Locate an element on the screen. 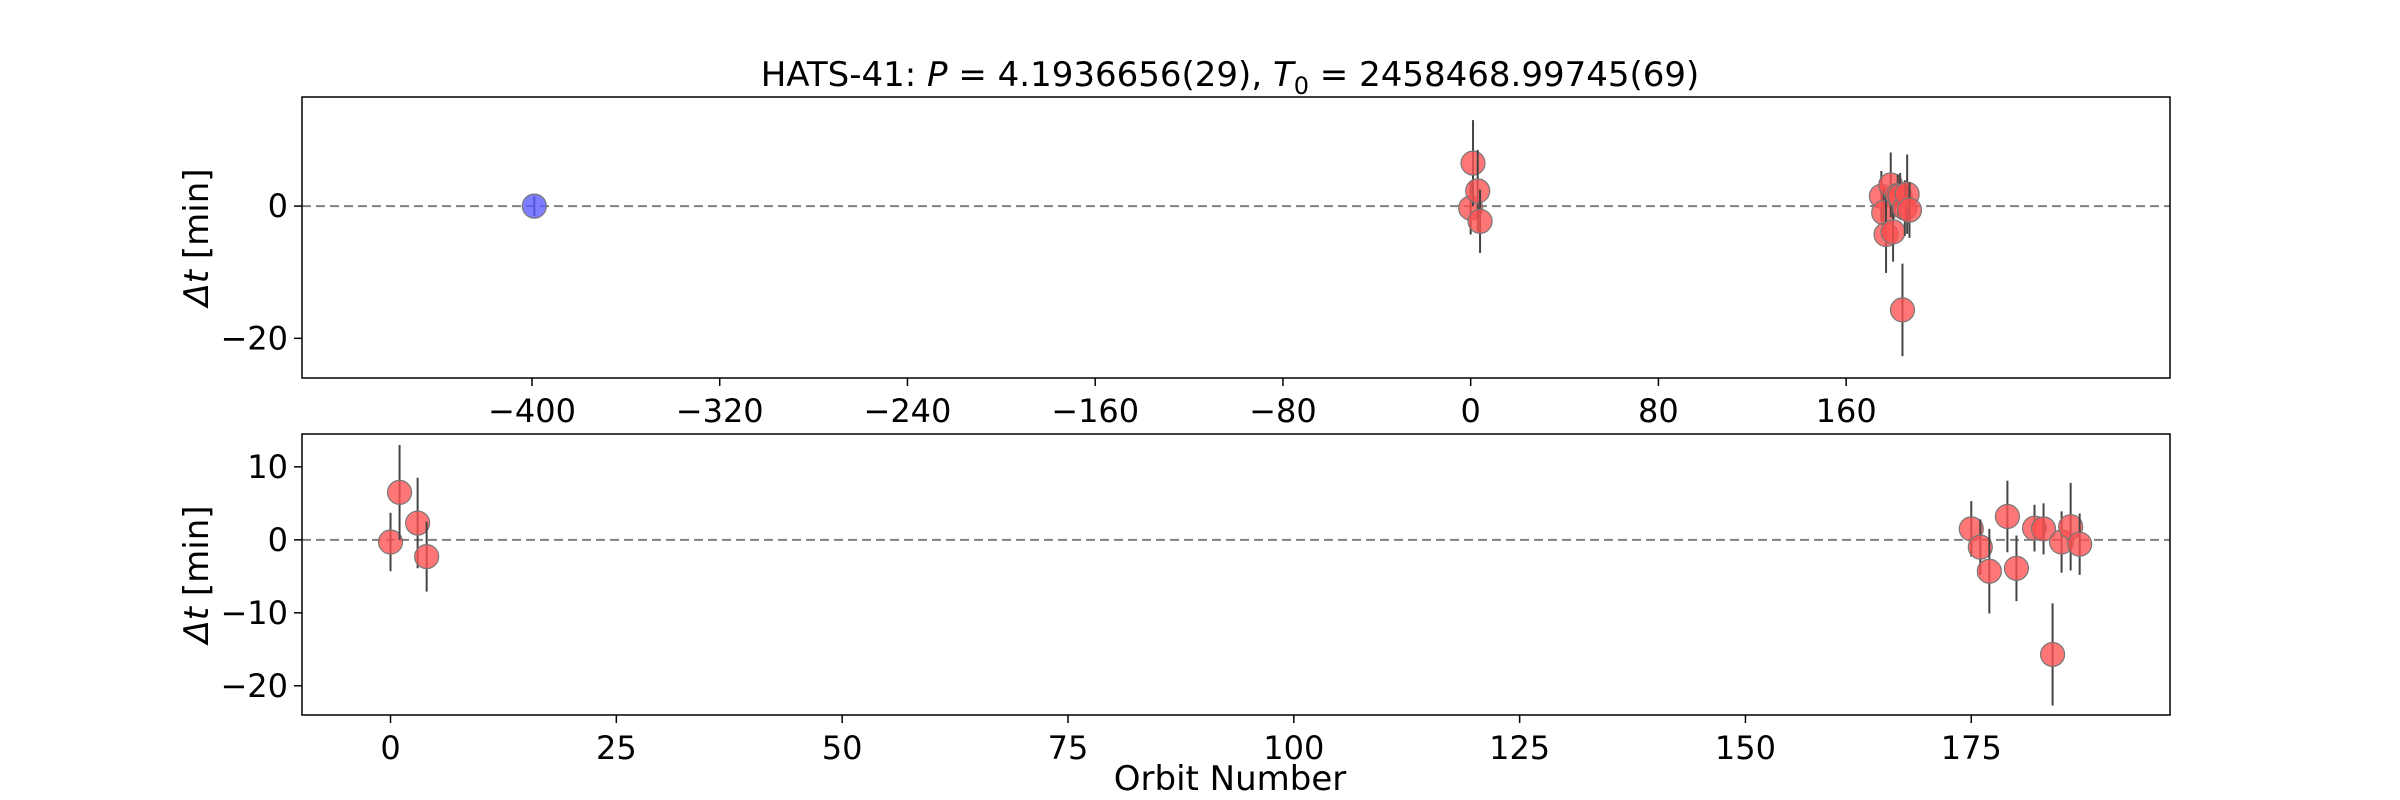  x-tick-label: −320 is located at coordinates (720, 411).